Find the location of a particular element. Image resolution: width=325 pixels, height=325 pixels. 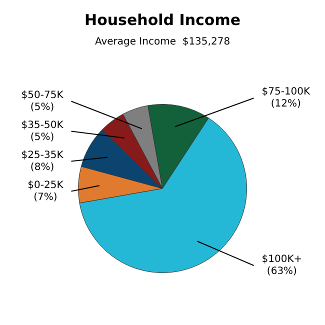

slice-label: $0-25K is located at coordinates (46, 185).